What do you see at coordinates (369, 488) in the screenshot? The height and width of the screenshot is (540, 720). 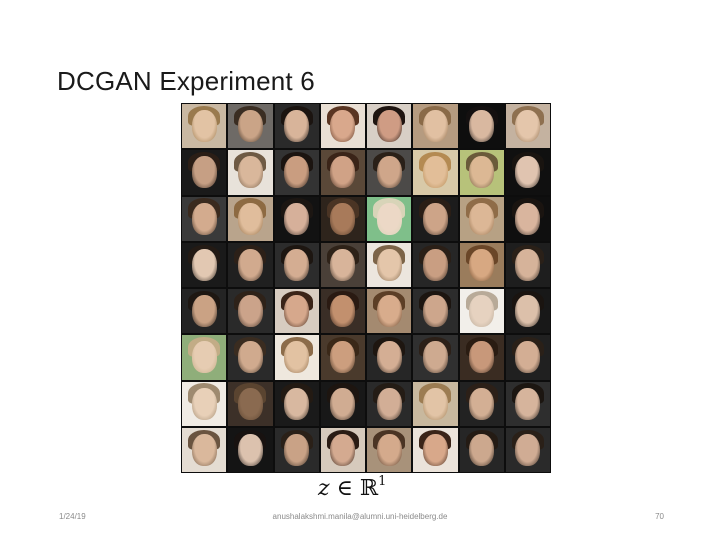 I see `formula-set: ℝ` at bounding box center [369, 488].